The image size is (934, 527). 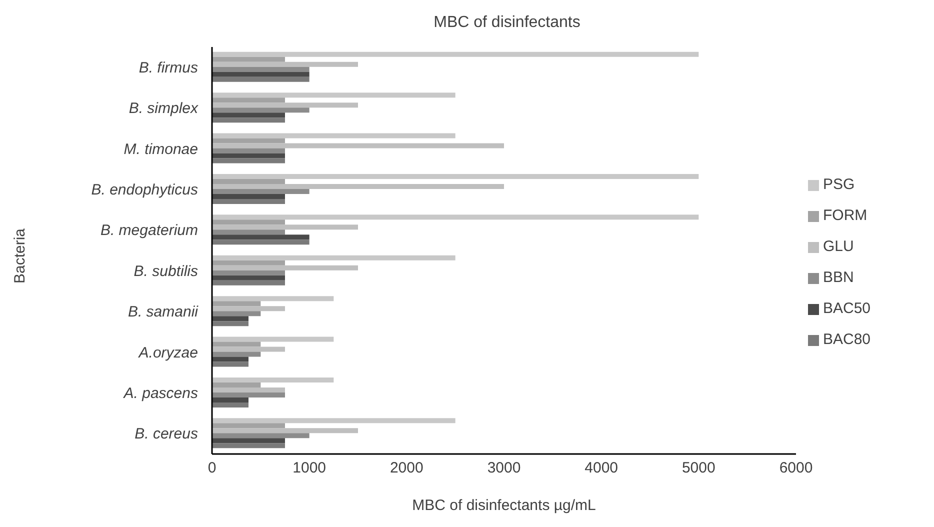 I want to click on x-tick-label: 0, so click(x=212, y=468).